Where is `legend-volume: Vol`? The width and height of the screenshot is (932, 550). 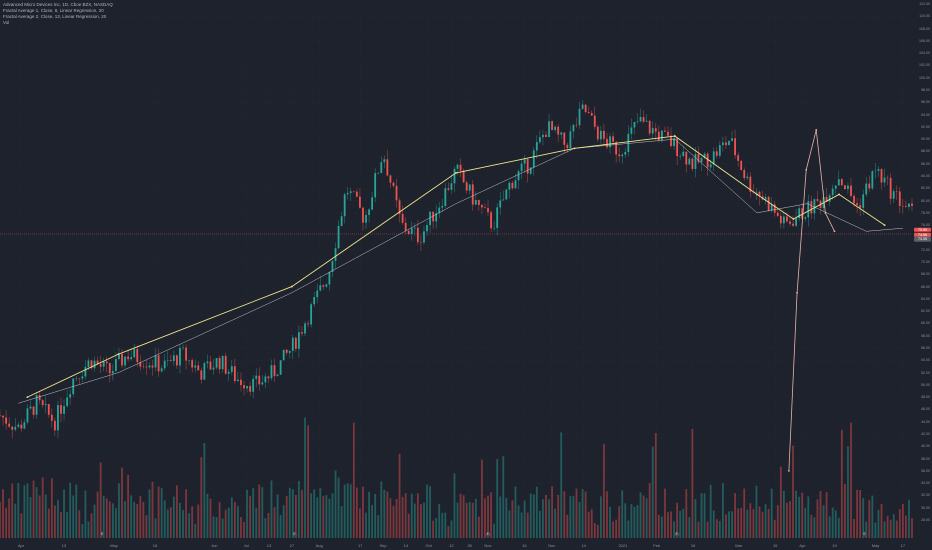 legend-volume: Vol is located at coordinates (6, 22).